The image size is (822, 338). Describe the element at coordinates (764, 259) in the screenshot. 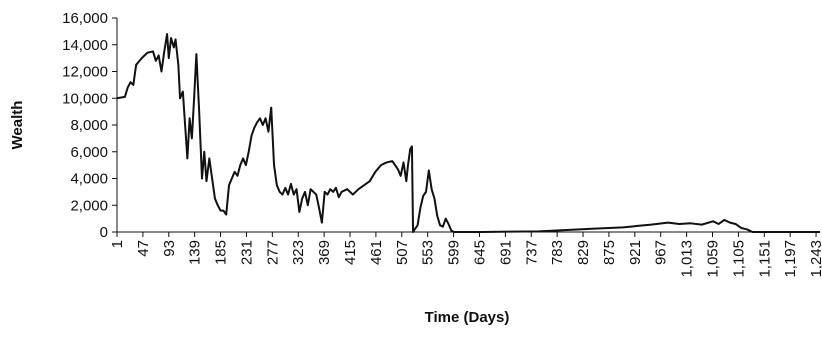

I see `x-tick-label: 1,151` at that location.